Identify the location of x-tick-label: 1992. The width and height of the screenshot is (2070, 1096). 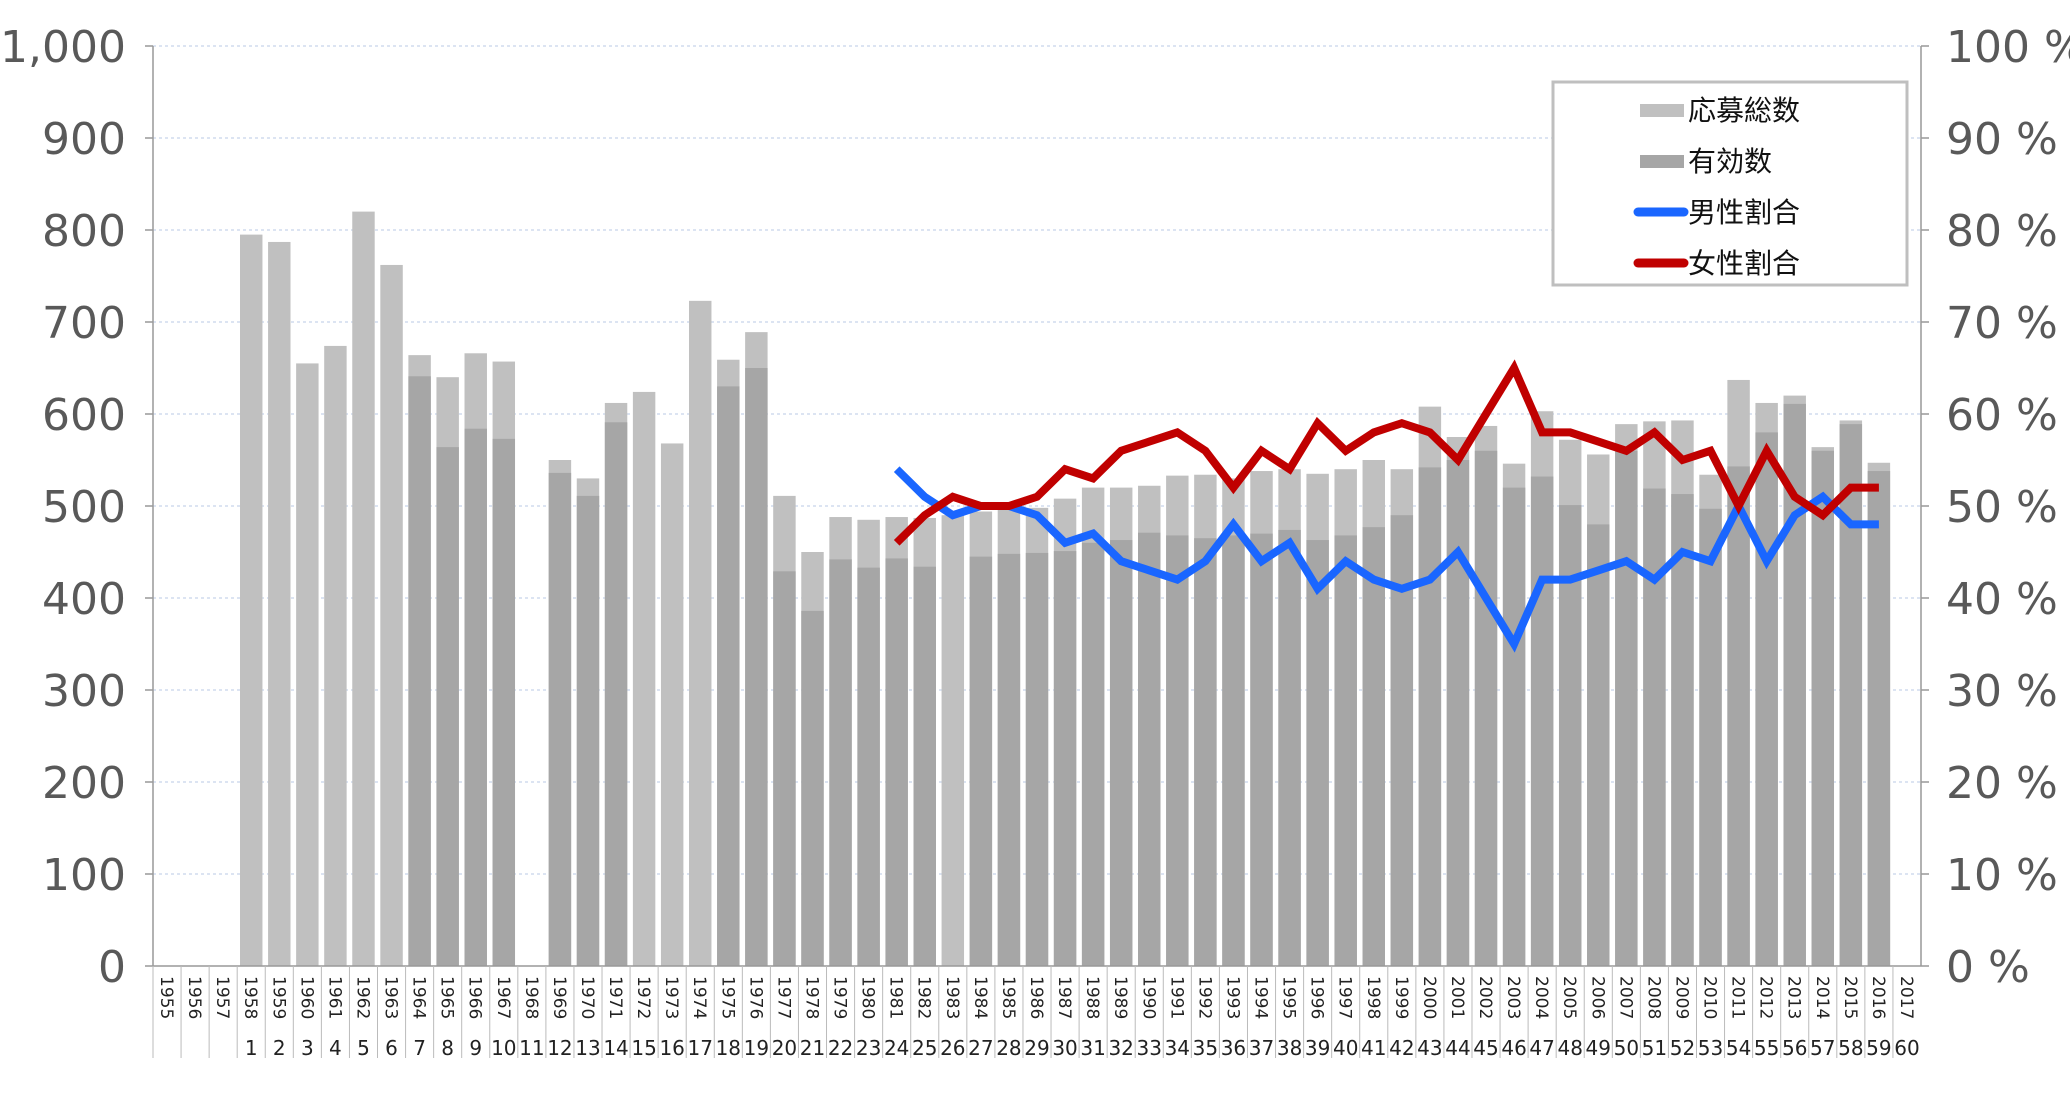
(1204, 997).